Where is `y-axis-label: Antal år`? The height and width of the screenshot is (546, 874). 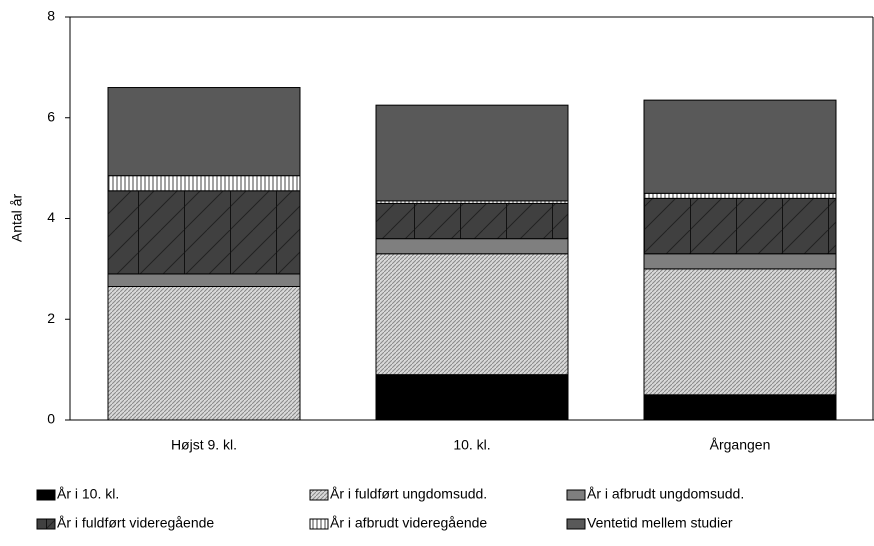 y-axis-label: Antal år is located at coordinates (17, 218).